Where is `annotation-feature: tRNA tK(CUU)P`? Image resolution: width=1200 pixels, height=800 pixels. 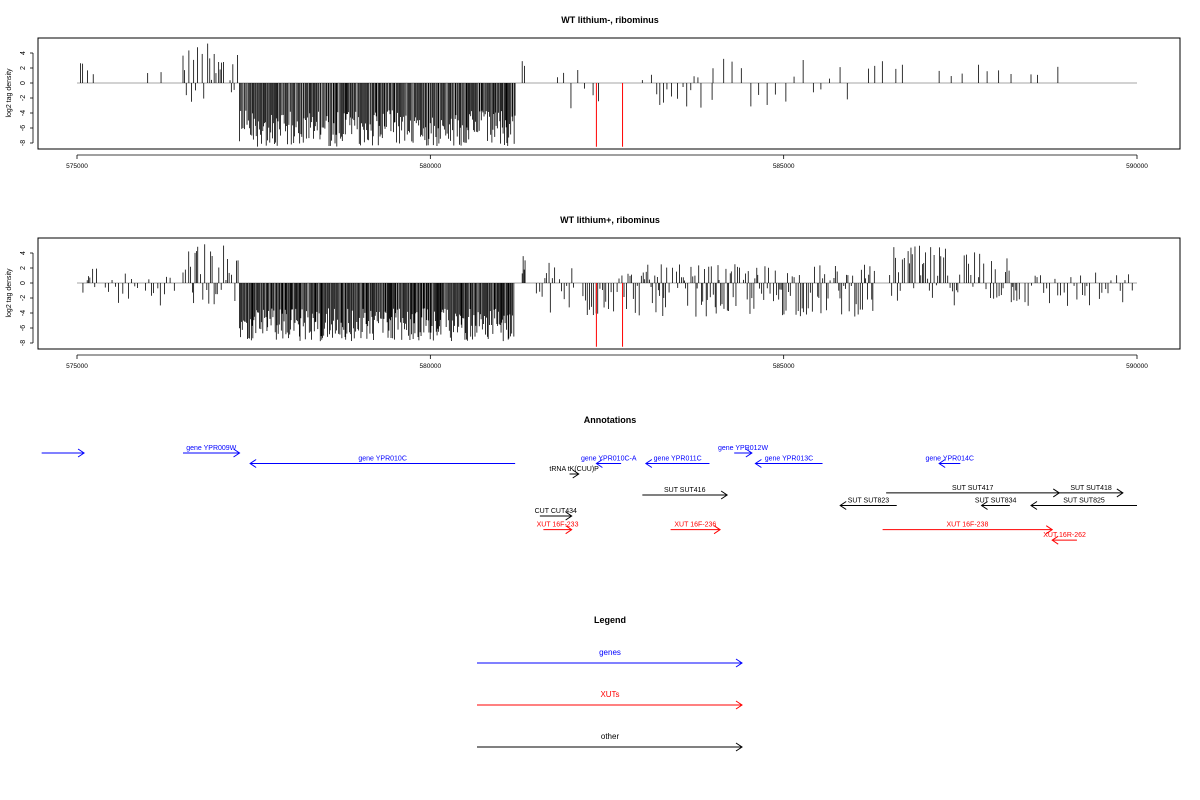
annotation-feature: tRNA tK(CUU)P is located at coordinates (574, 472).